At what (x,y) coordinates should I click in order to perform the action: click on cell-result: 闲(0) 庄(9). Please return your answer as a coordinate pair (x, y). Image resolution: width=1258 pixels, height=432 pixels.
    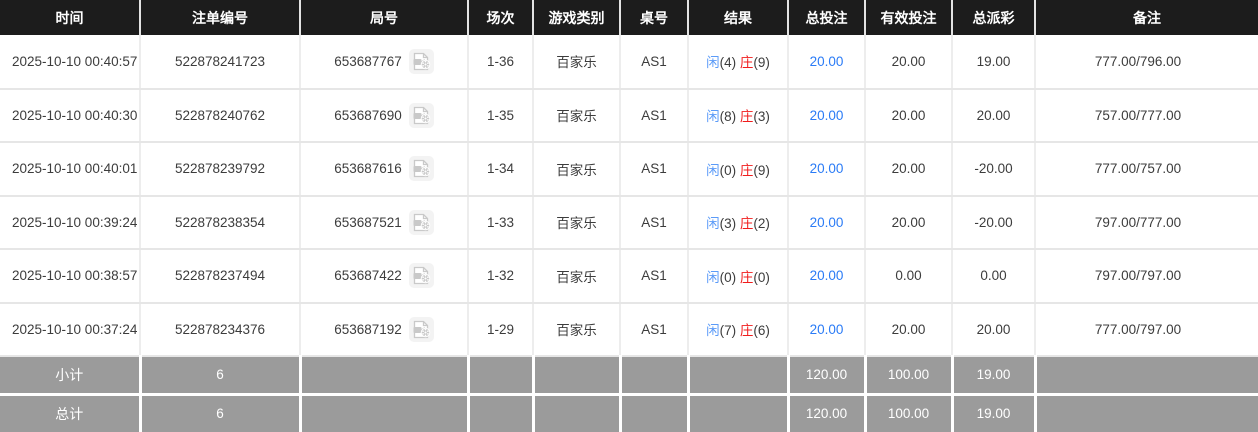
    Looking at the image, I should click on (738, 169).